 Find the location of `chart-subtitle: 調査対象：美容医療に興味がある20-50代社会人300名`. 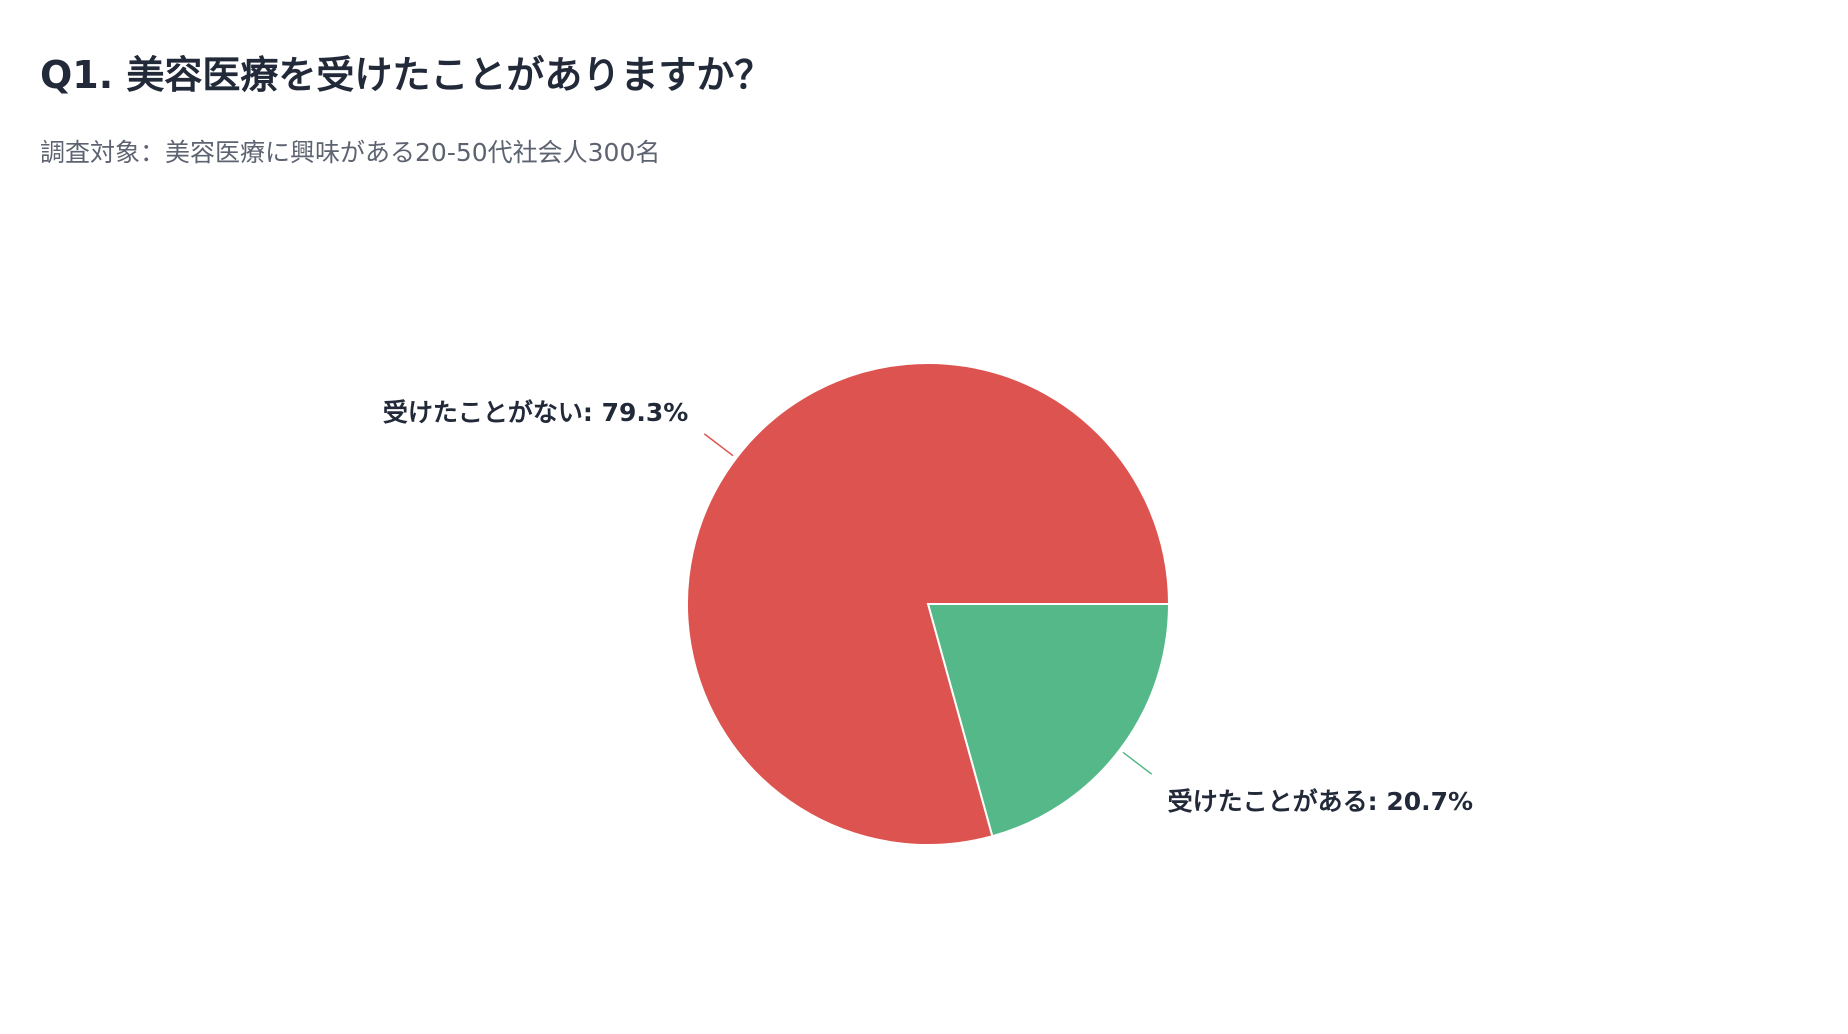

chart-subtitle: 調査対象：美容医療に興味がある20-50代社会人300名 is located at coordinates (350, 152).